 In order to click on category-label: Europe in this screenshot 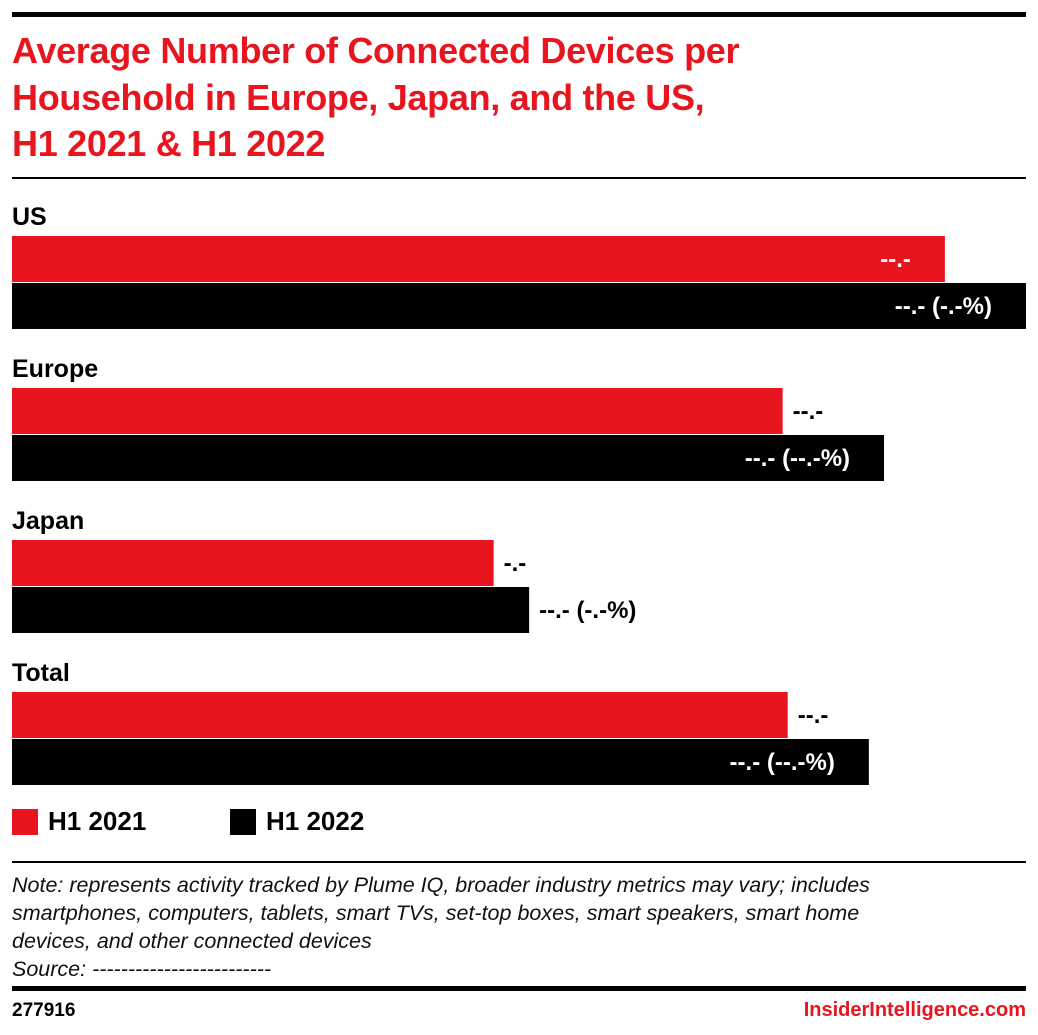, I will do `click(55, 369)`.